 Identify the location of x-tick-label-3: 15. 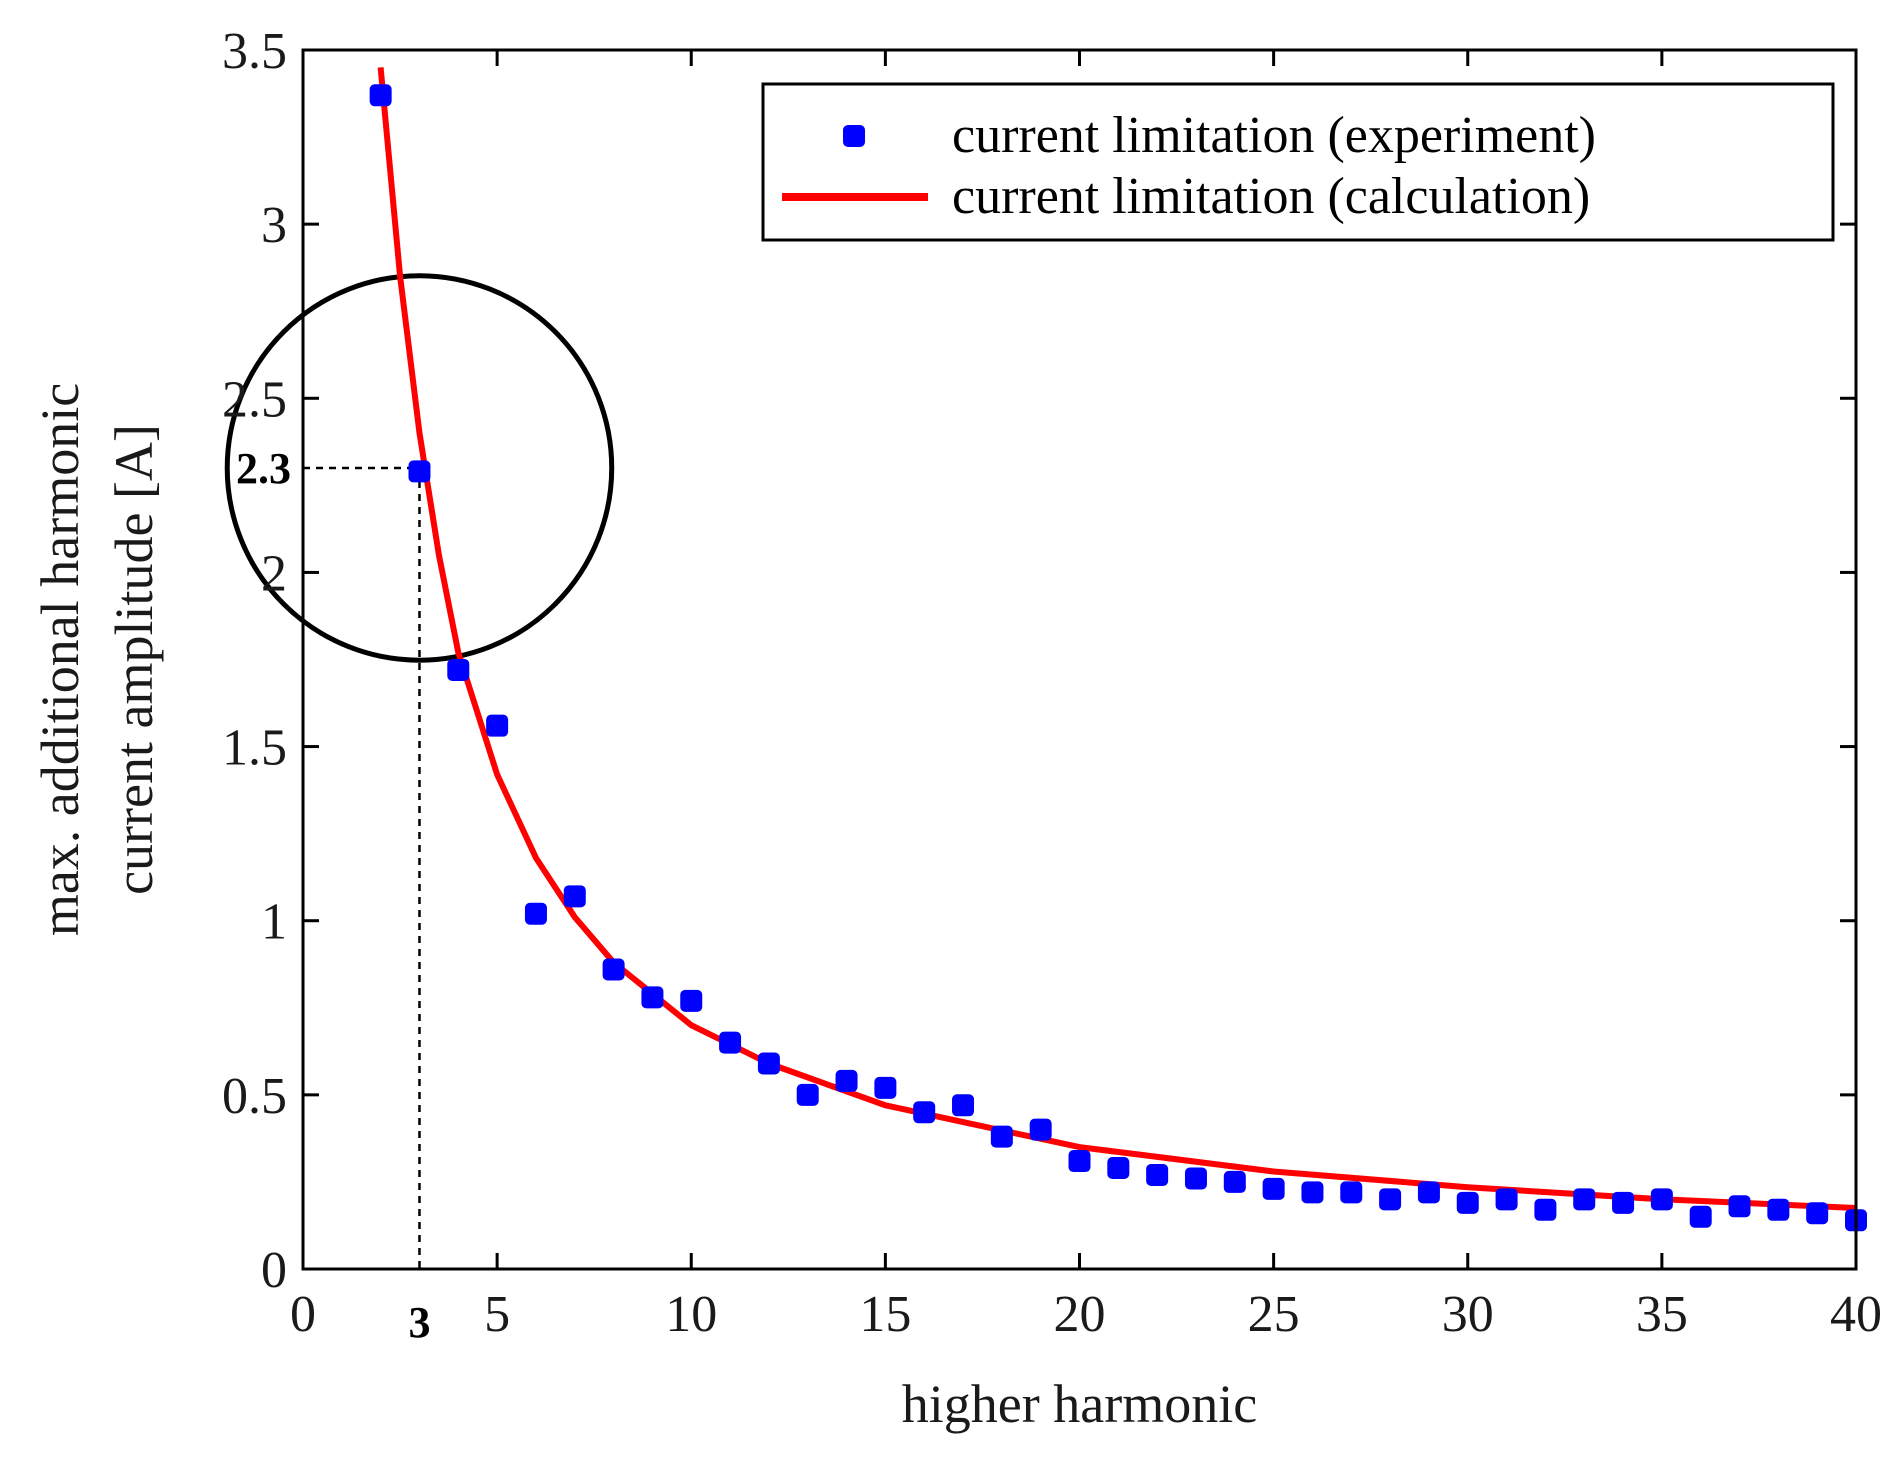
(885, 1314).